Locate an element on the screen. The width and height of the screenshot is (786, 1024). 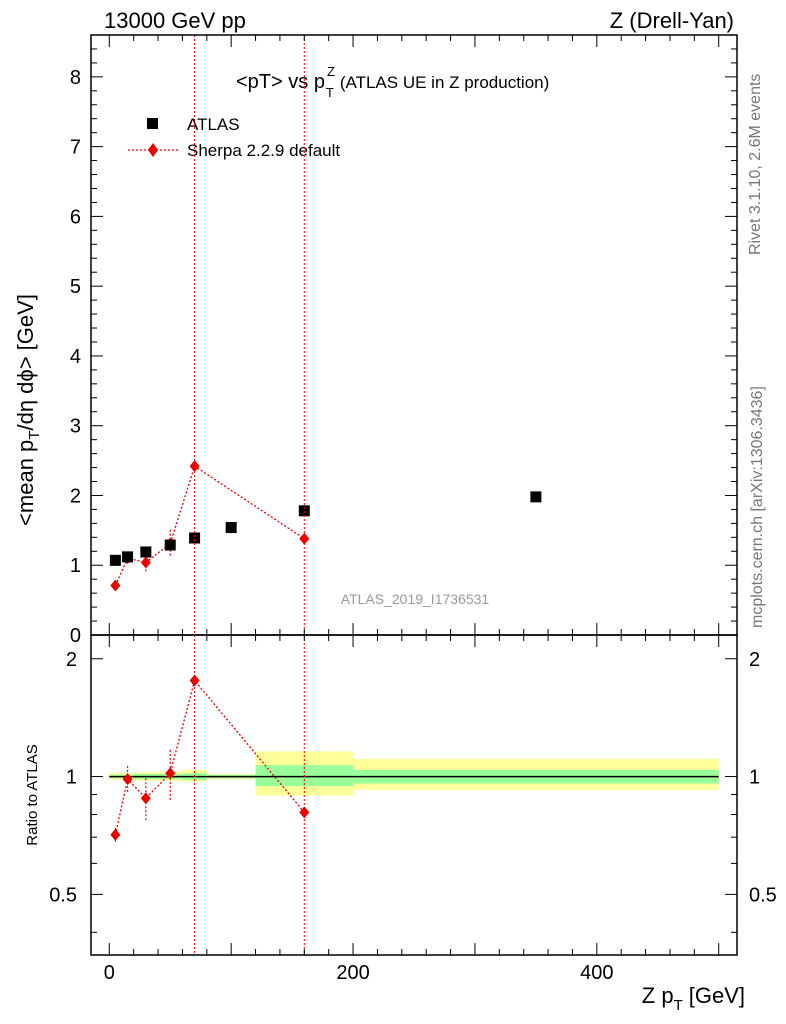
legend-atlas-marker is located at coordinates (152, 123).